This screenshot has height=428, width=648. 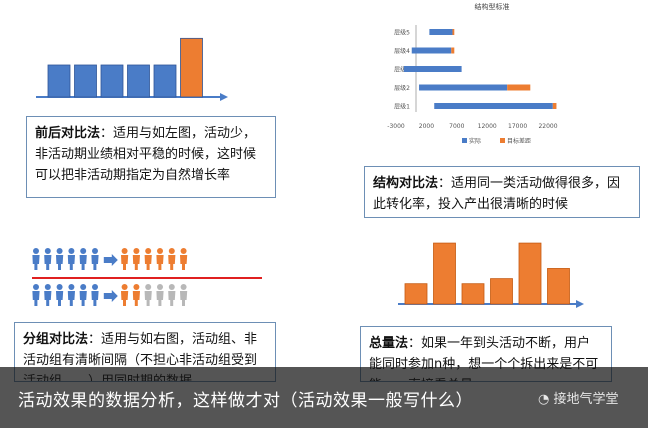 I want to click on structure-tick-label: 2000, so click(x=426, y=126).